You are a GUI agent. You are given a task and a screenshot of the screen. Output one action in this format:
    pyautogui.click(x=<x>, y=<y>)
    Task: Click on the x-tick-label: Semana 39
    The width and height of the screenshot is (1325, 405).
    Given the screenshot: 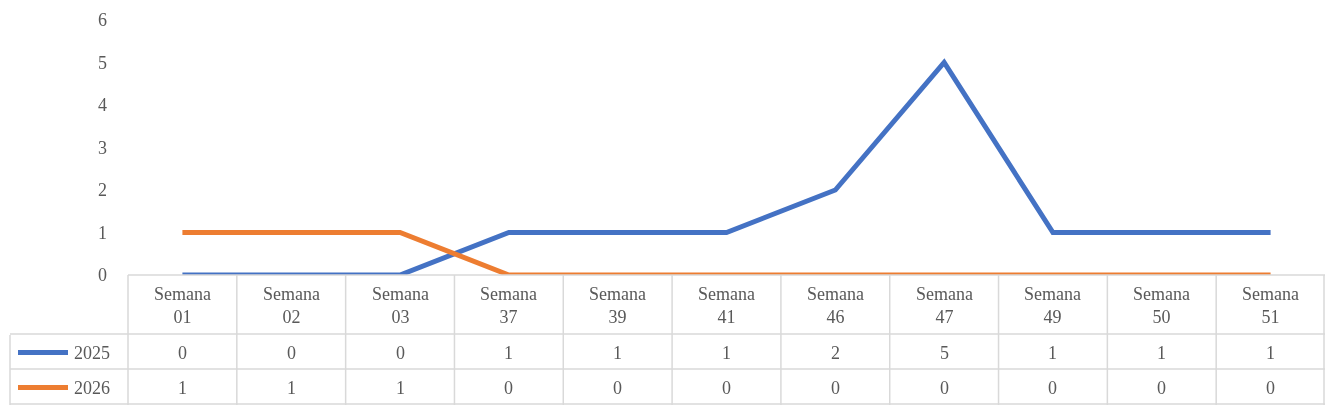 What is the action you would take?
    pyautogui.click(x=617, y=306)
    